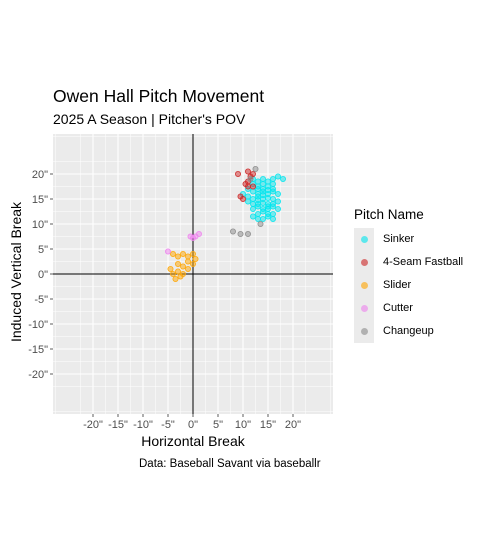 The image size is (490, 556). Describe the element at coordinates (423, 262) in the screenshot. I see `legend-label: 4-Seam Fastball` at that location.